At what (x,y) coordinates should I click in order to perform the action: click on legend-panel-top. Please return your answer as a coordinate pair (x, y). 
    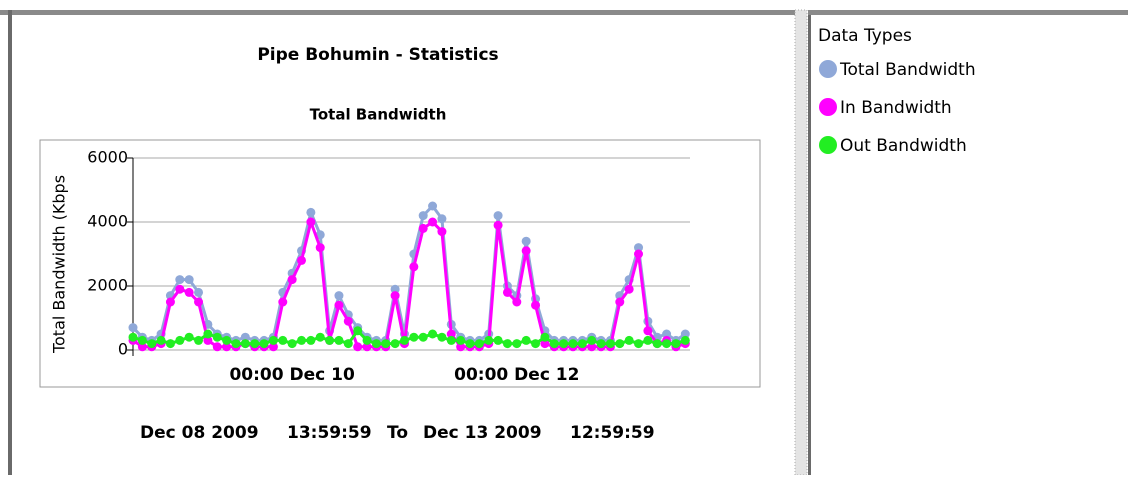
    Looking at the image, I should click on (968, 12).